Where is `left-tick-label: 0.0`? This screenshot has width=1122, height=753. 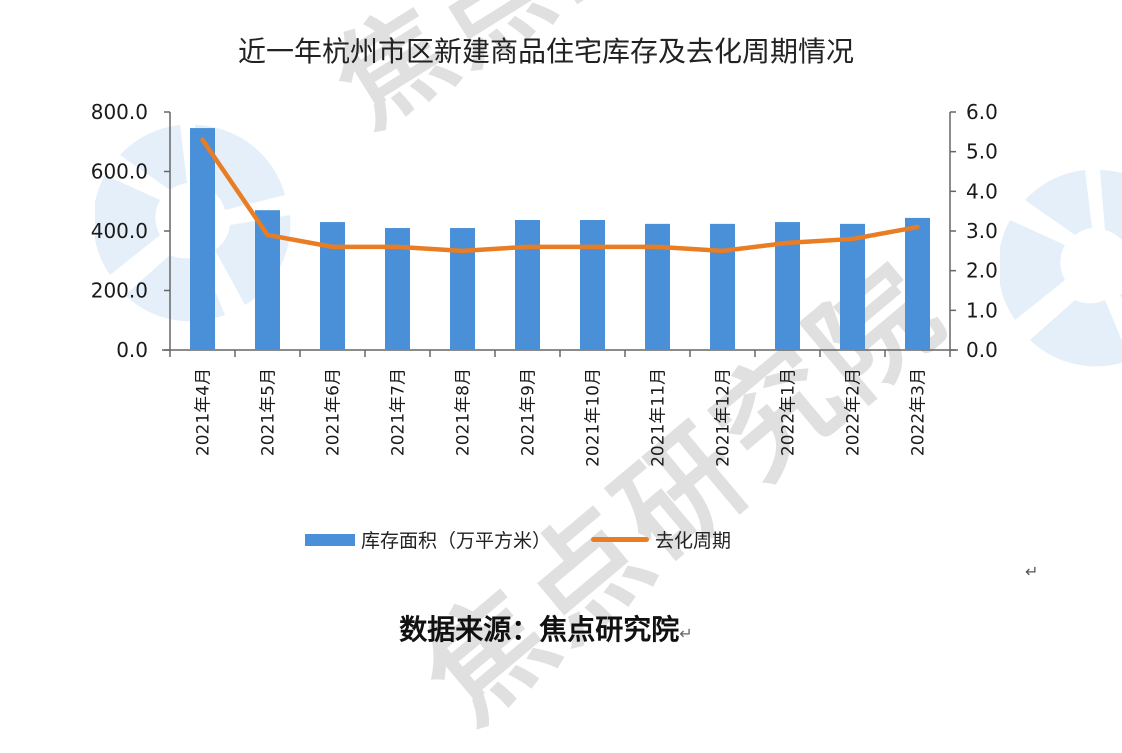
left-tick-label: 0.0 is located at coordinates (132, 350).